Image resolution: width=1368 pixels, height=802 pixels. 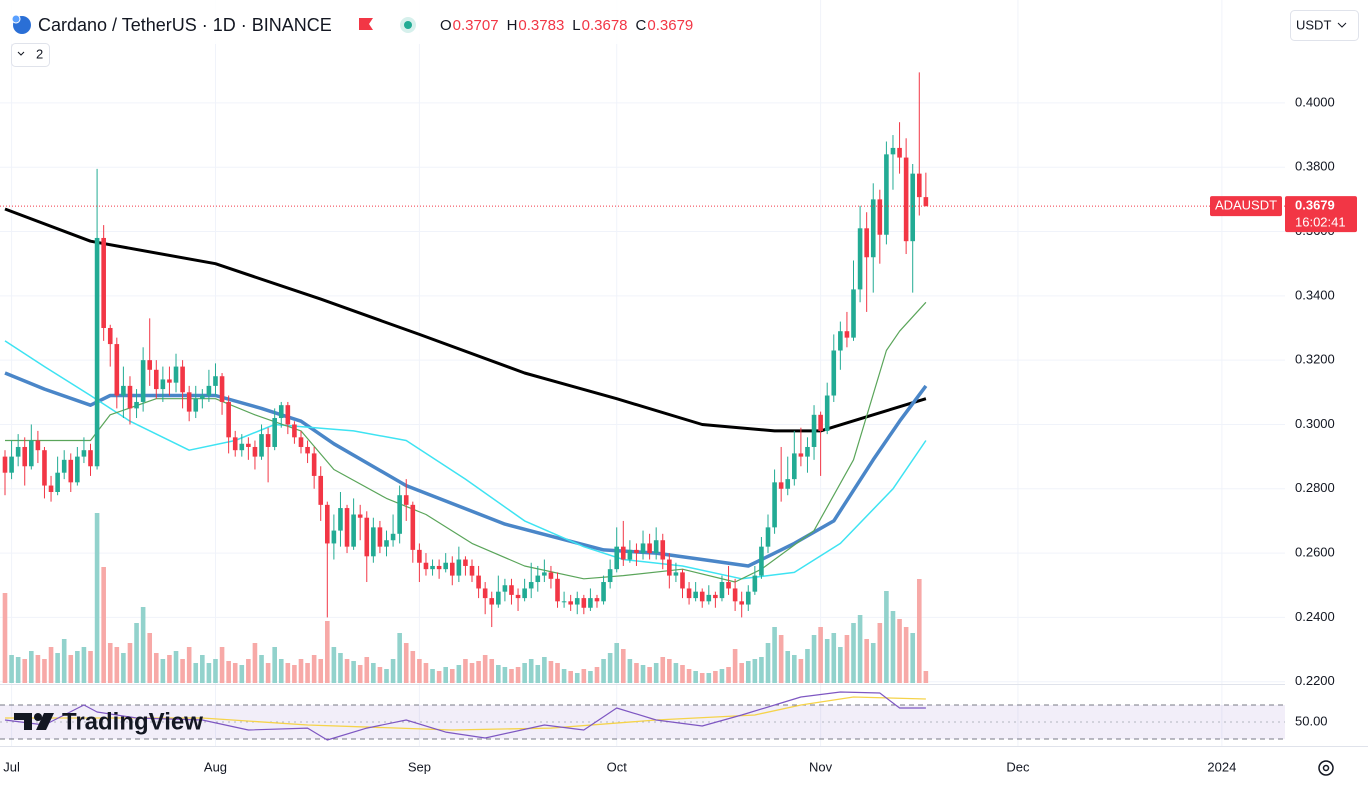 What do you see at coordinates (1321, 214) in the screenshot?
I see `price-tag-bg` at bounding box center [1321, 214].